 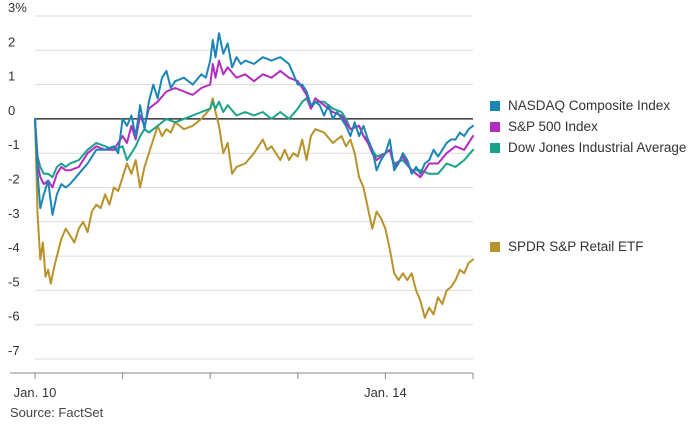 I want to click on legend-swatch-dow, so click(x=495, y=148).